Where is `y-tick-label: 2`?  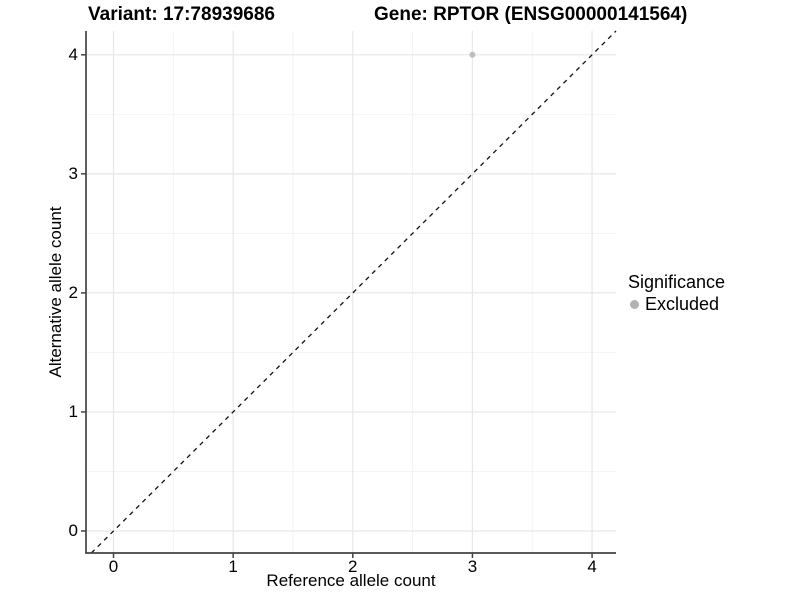 y-tick-label: 2 is located at coordinates (73, 292).